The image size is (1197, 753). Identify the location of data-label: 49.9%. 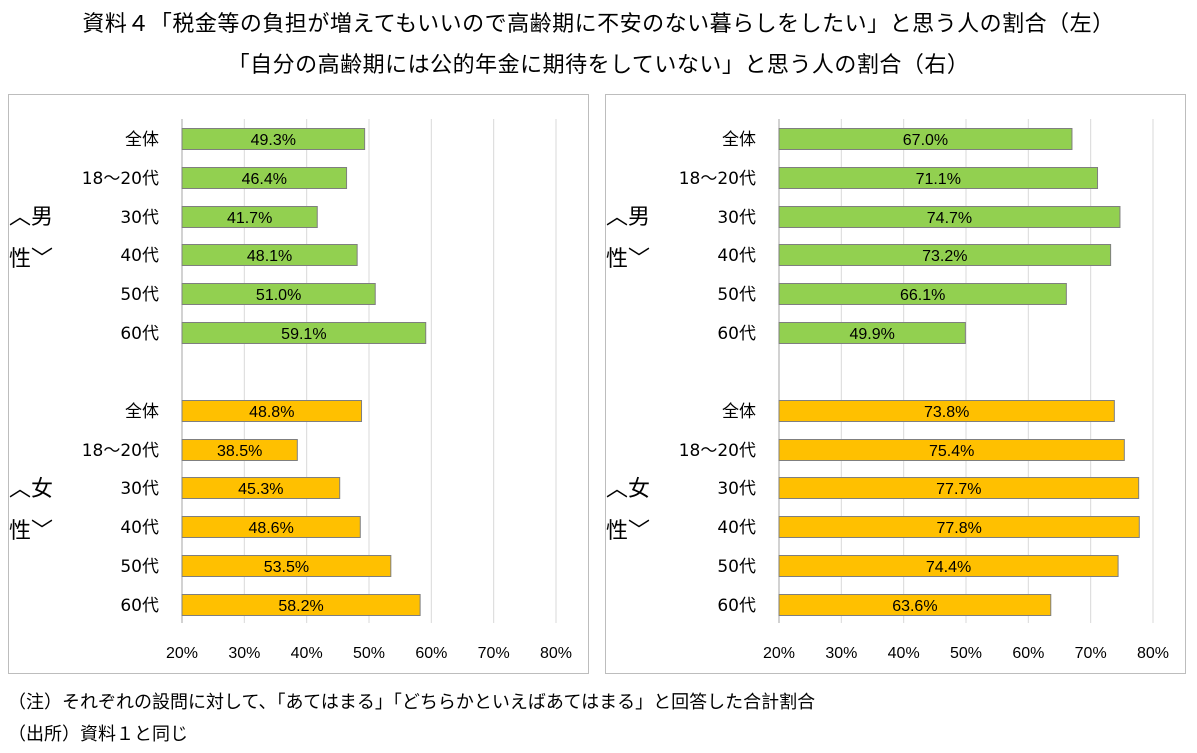
(872, 334).